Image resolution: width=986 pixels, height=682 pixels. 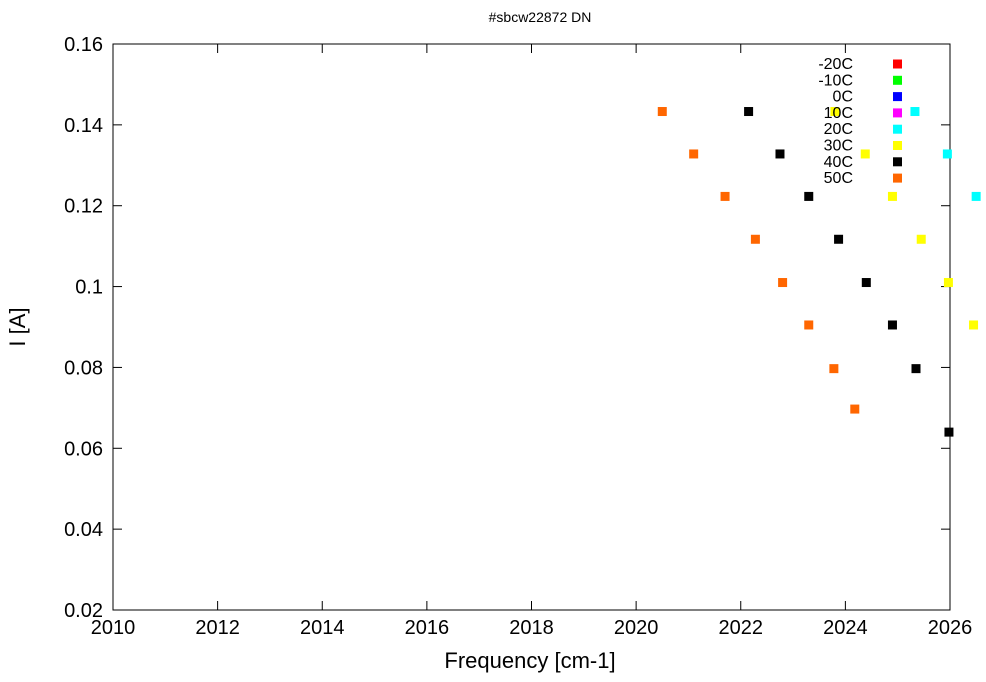 I want to click on x-tick-label: 2016, so click(x=427, y=628).